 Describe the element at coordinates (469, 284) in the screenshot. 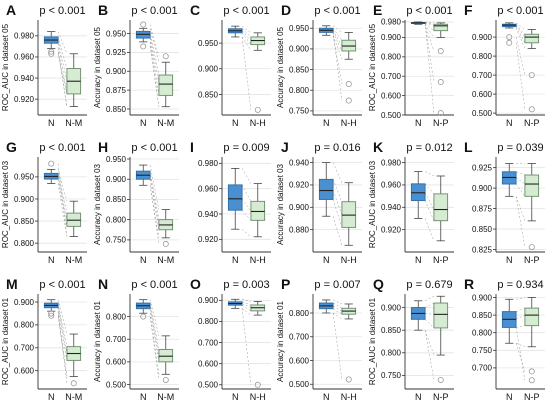

I see `panel-label: R` at that location.